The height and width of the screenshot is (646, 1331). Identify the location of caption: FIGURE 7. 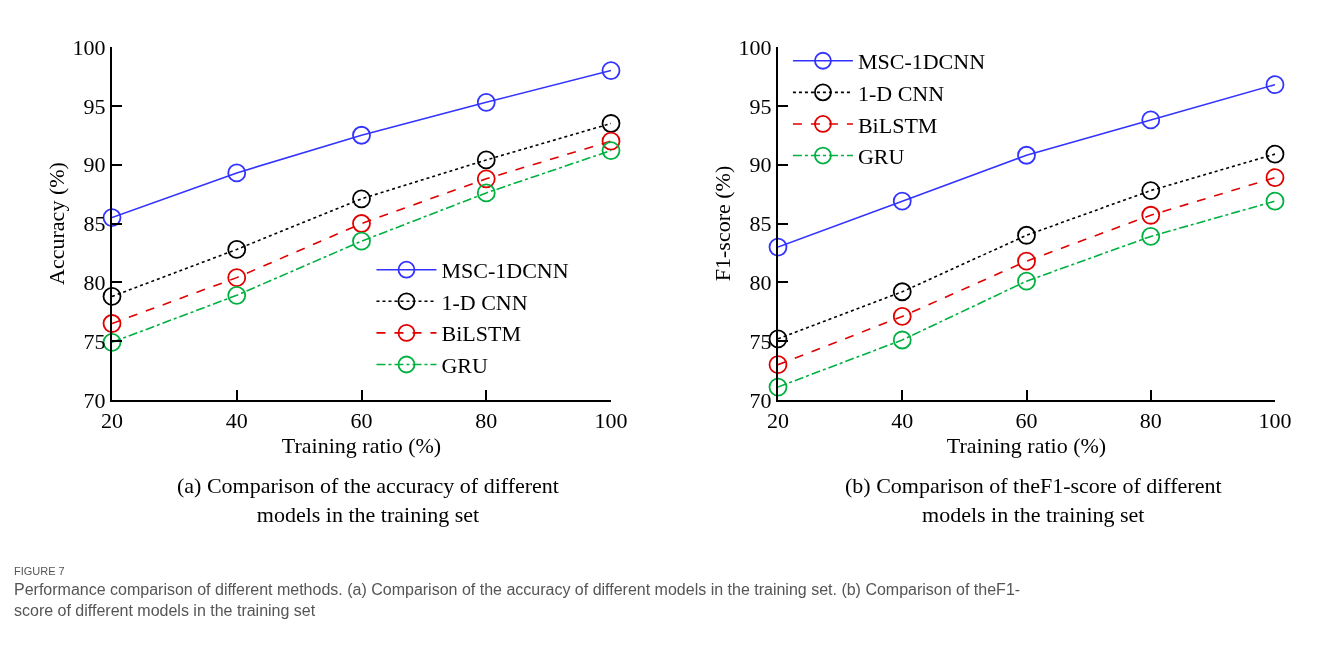
(39, 571).